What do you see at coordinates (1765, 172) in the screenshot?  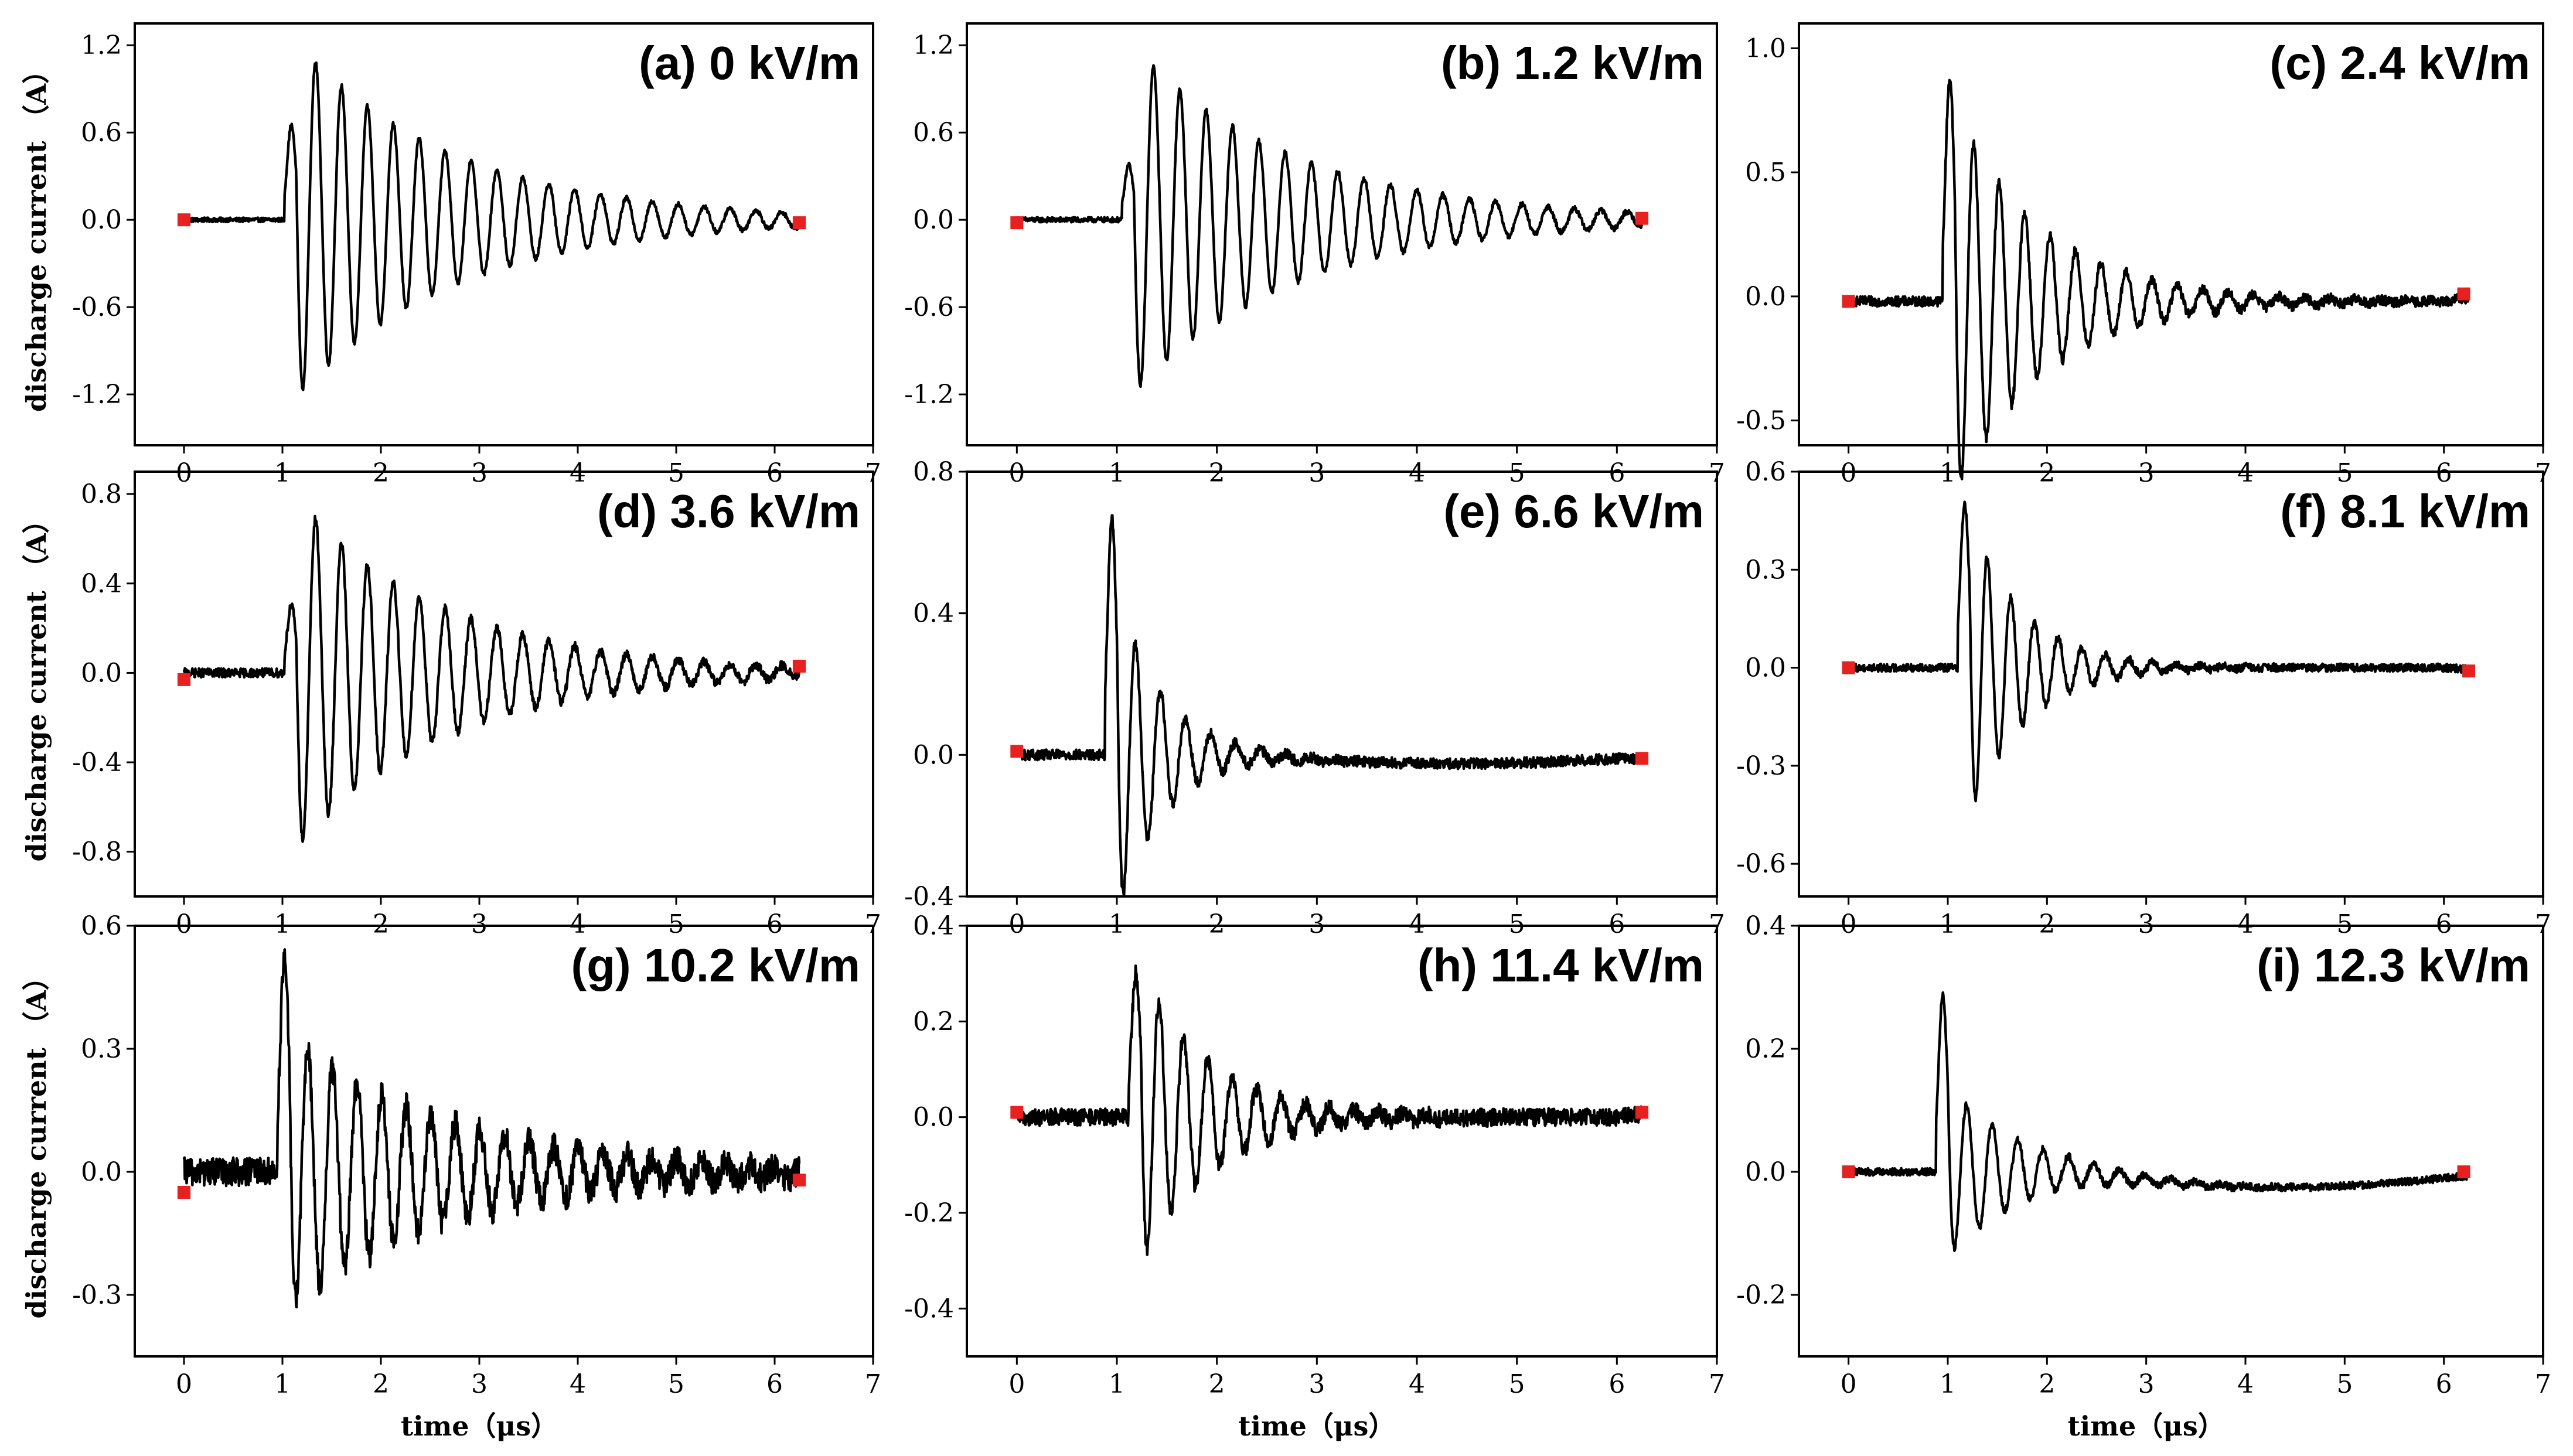 I see `y-tick-label: 0.5` at bounding box center [1765, 172].